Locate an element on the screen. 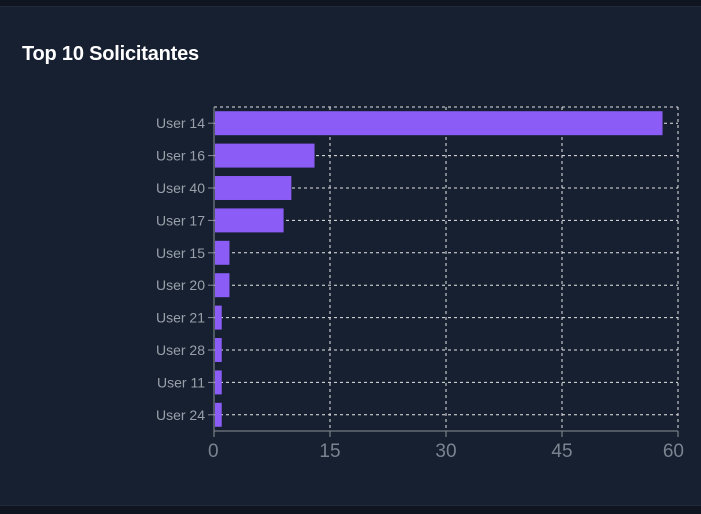 Image resolution: width=701 pixels, height=514 pixels. y-tick-label: User 40 is located at coordinates (180, 188).